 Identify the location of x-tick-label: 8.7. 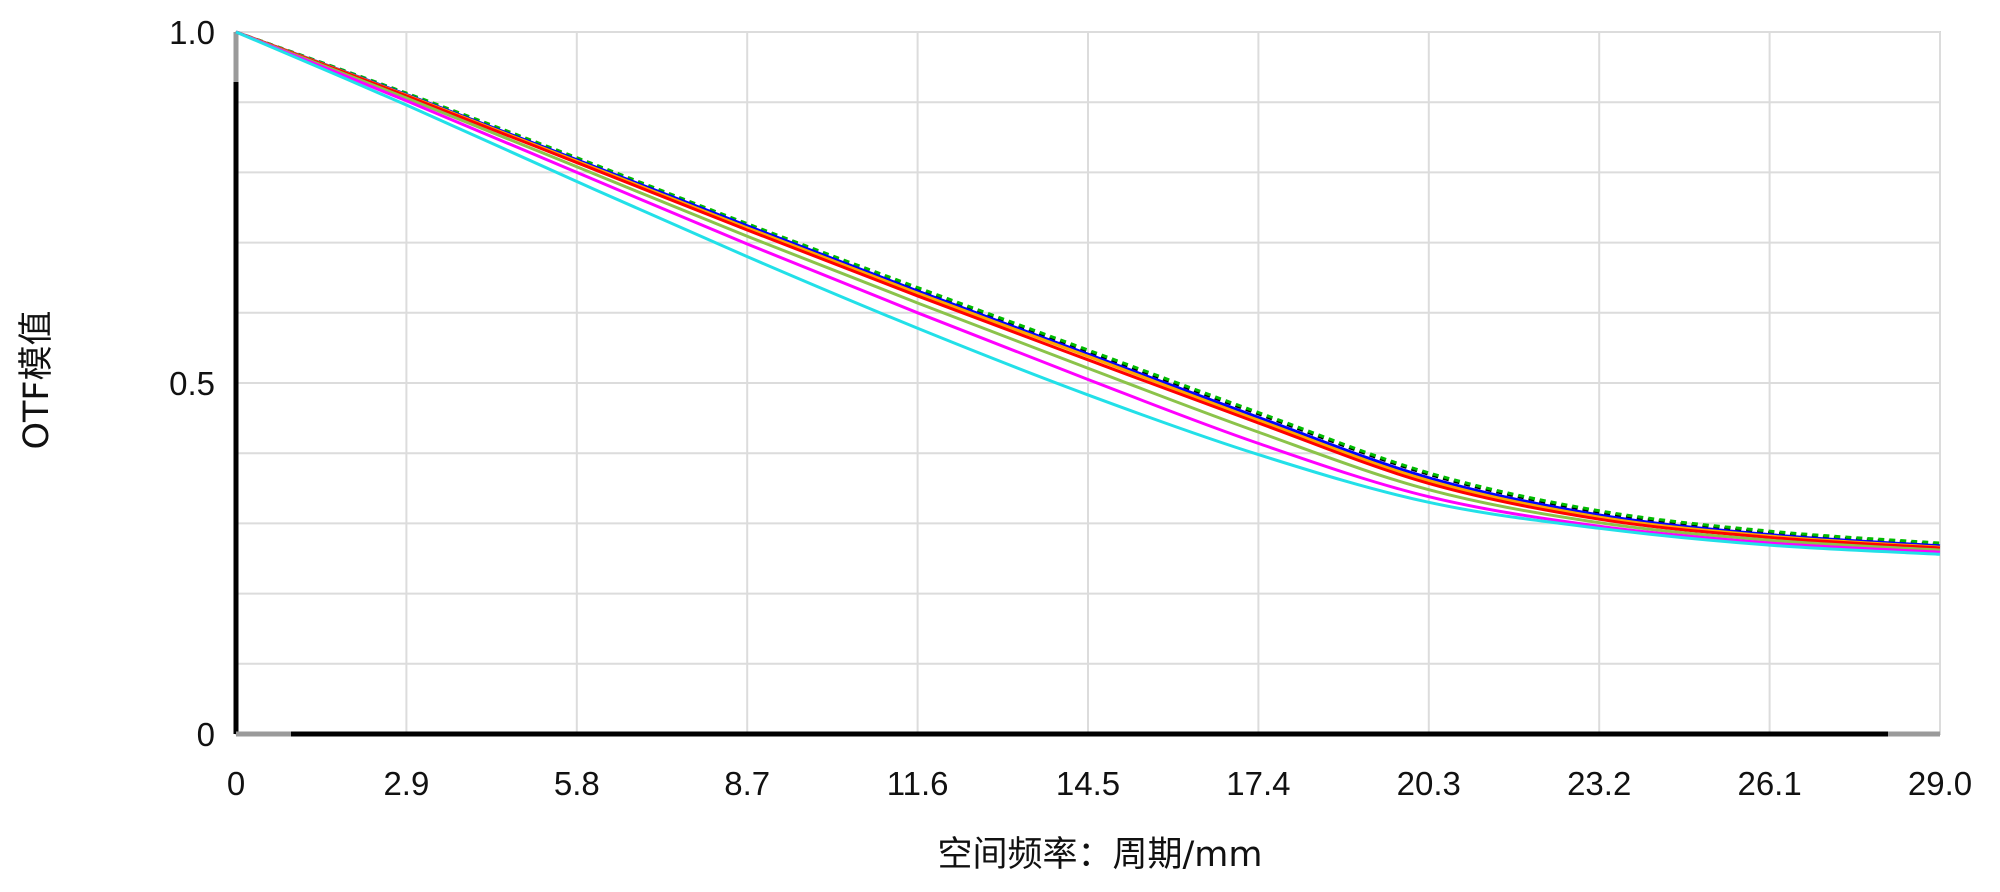
(747, 783).